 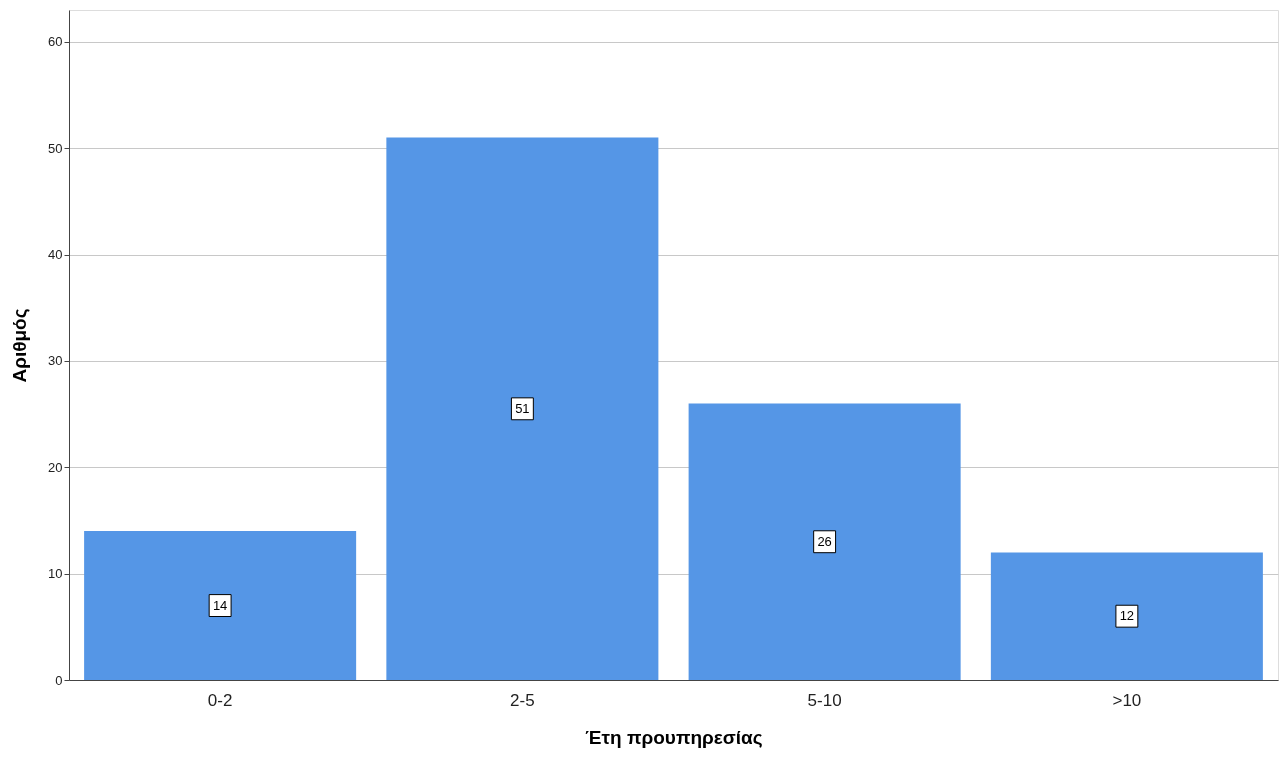 I want to click on data-label: 14, so click(x=220, y=605).